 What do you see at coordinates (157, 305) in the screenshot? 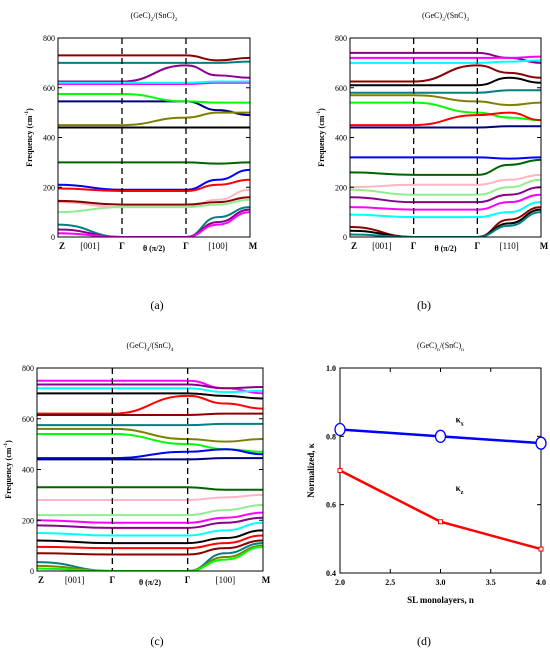
I see `caption-a: (a)` at bounding box center [157, 305].